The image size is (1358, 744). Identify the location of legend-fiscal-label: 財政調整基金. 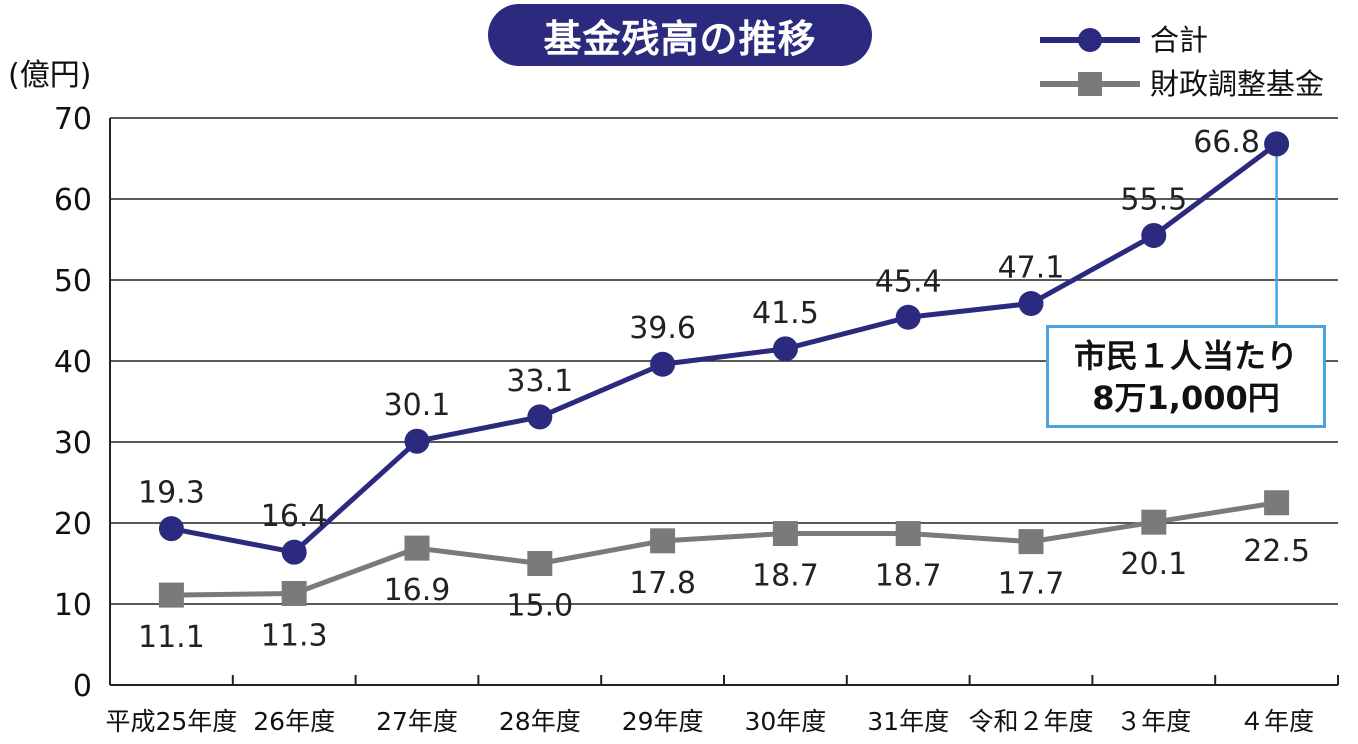
(1237, 84).